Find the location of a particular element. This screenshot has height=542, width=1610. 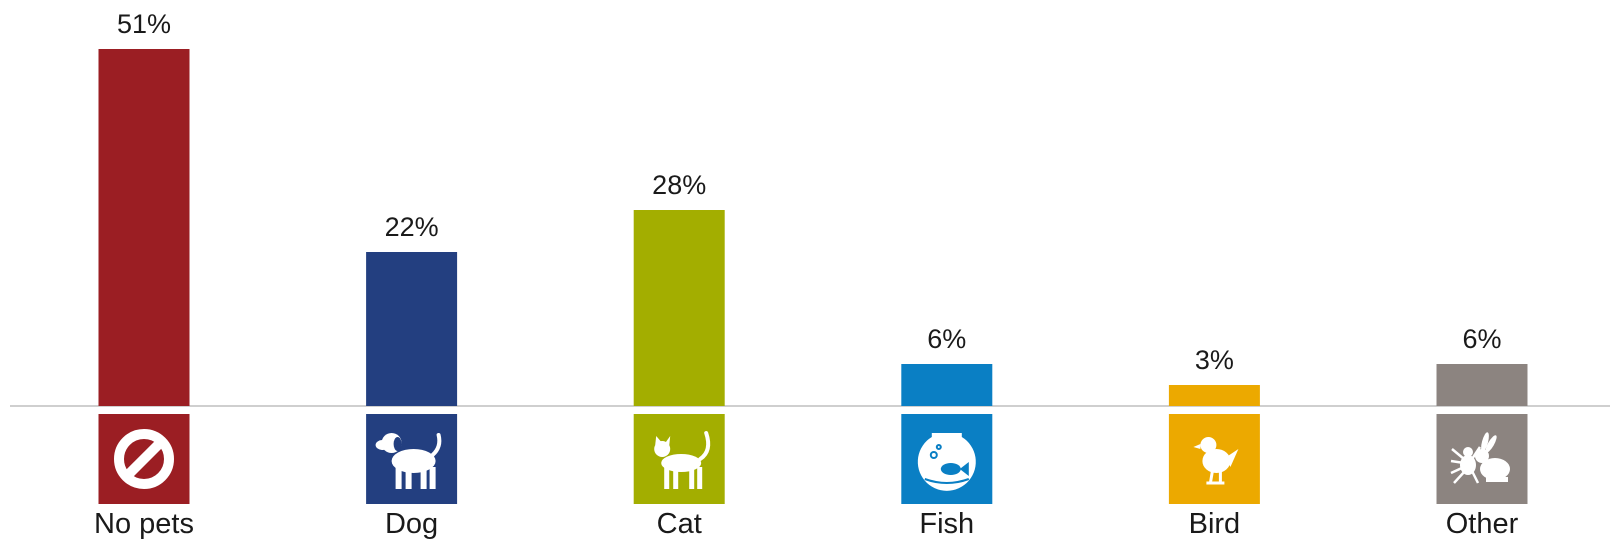

bar-bird is located at coordinates (1214, 395).